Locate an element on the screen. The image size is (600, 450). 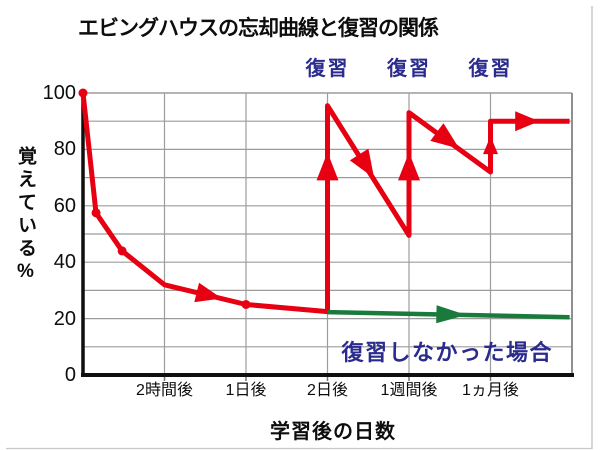
x-tick-label: 1週間後 is located at coordinates (409, 390).